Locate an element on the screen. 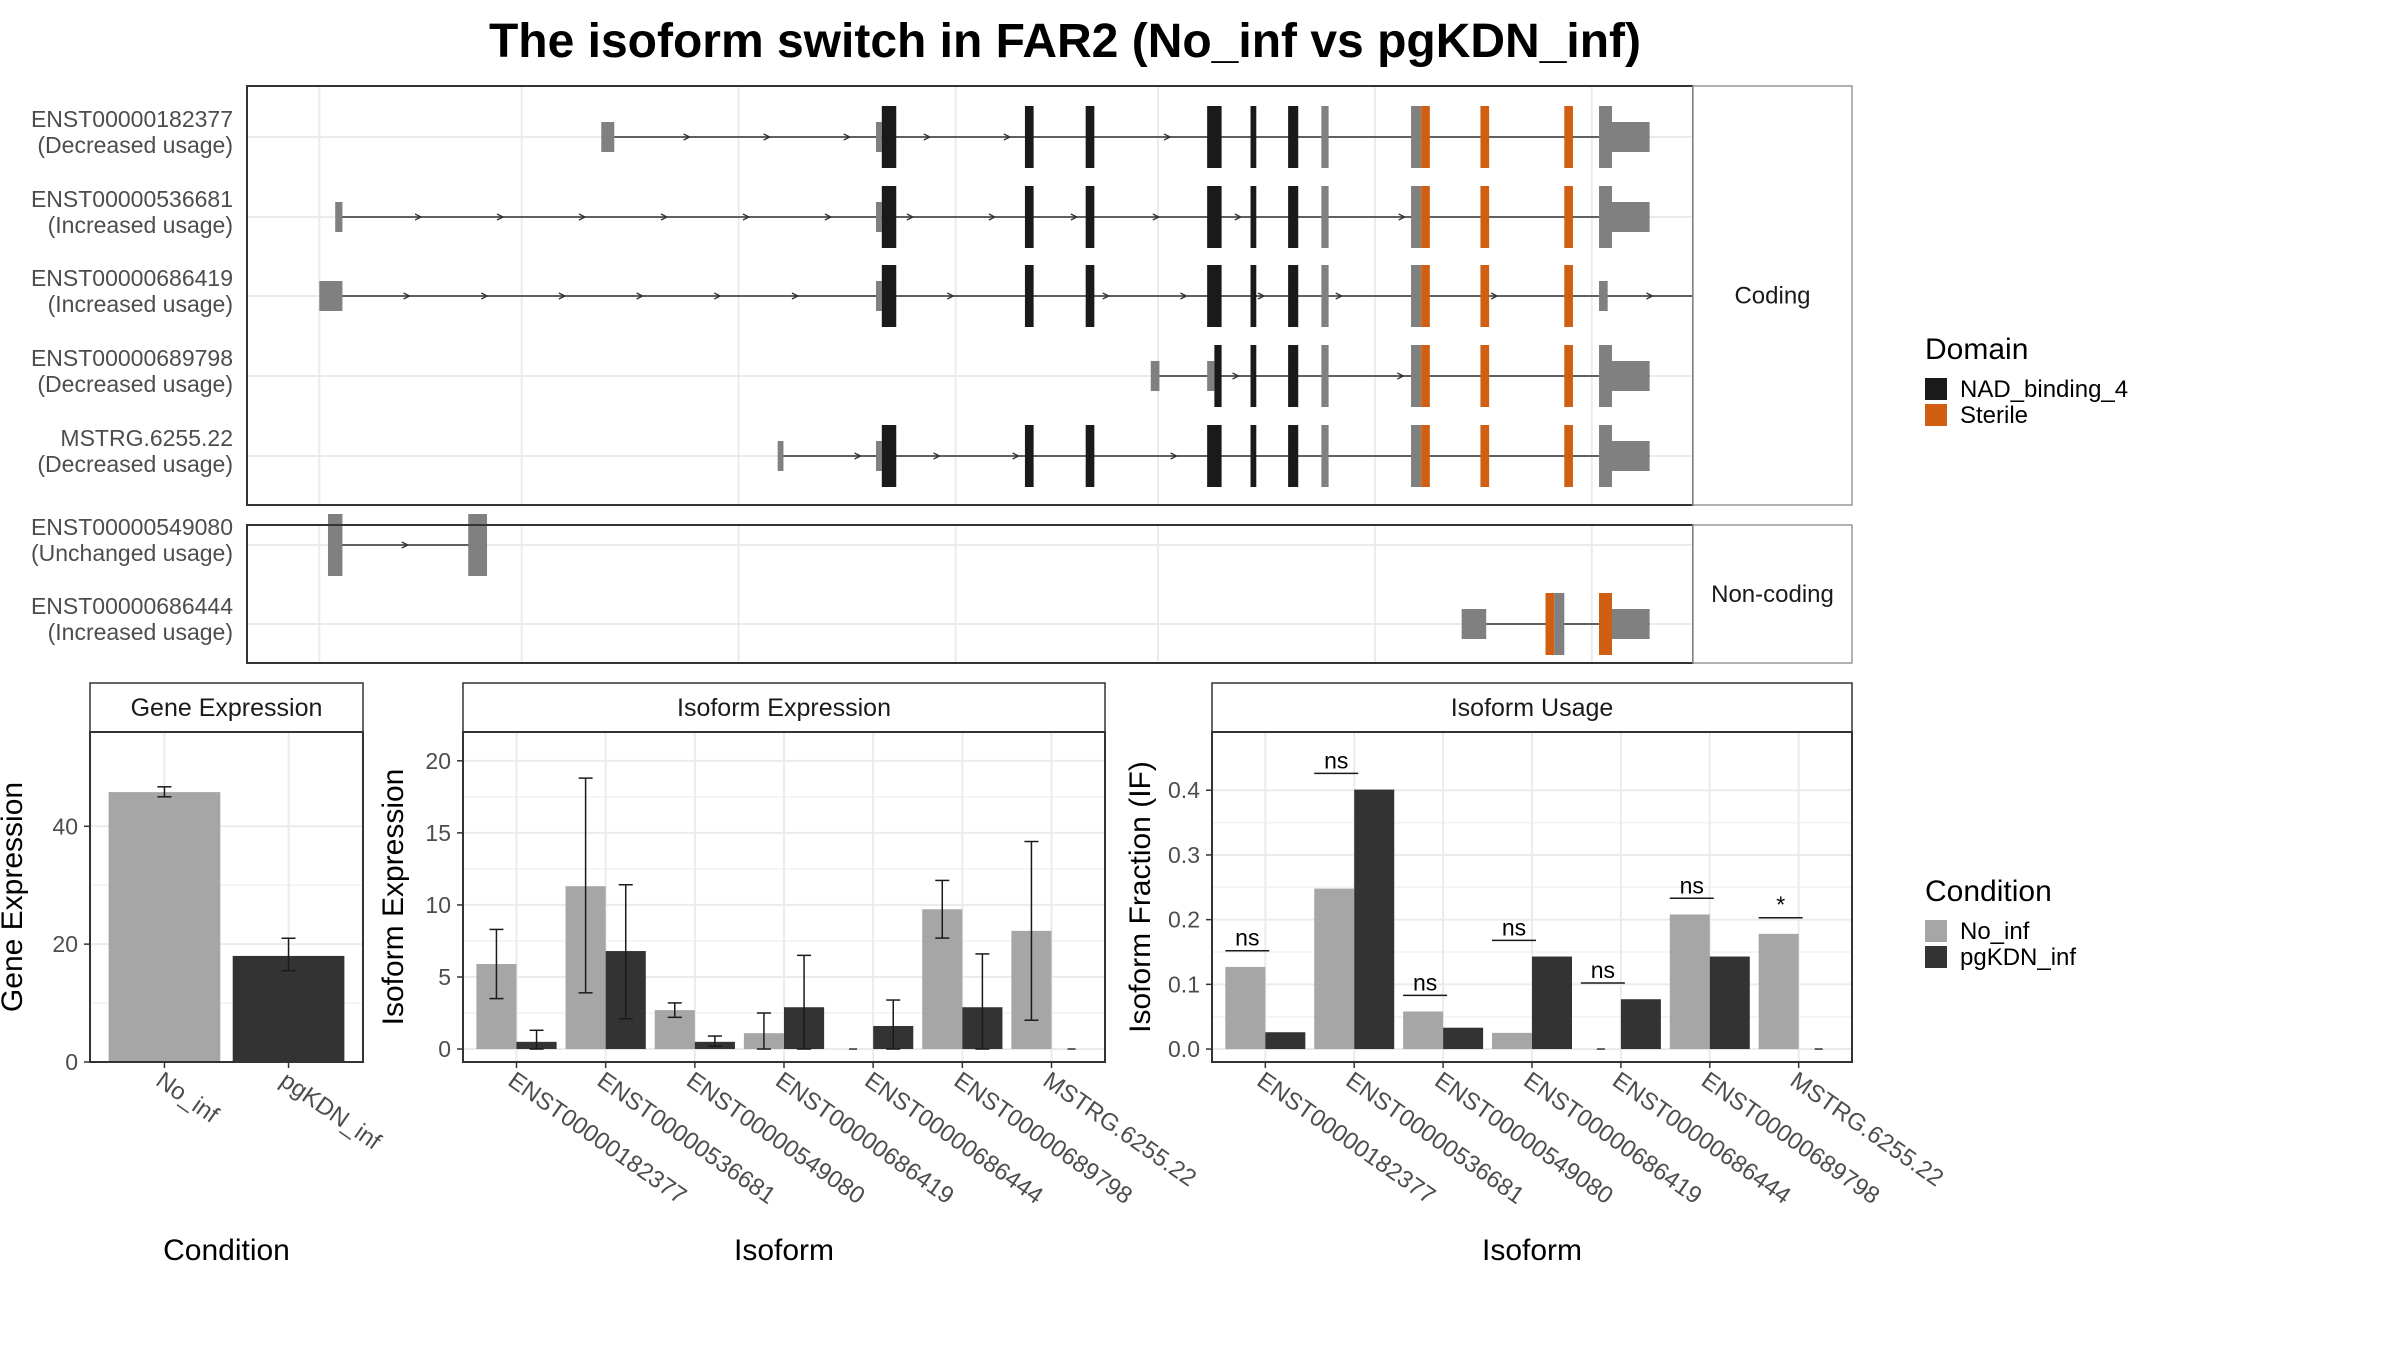  y-tick-label: 5 is located at coordinates (444, 977).